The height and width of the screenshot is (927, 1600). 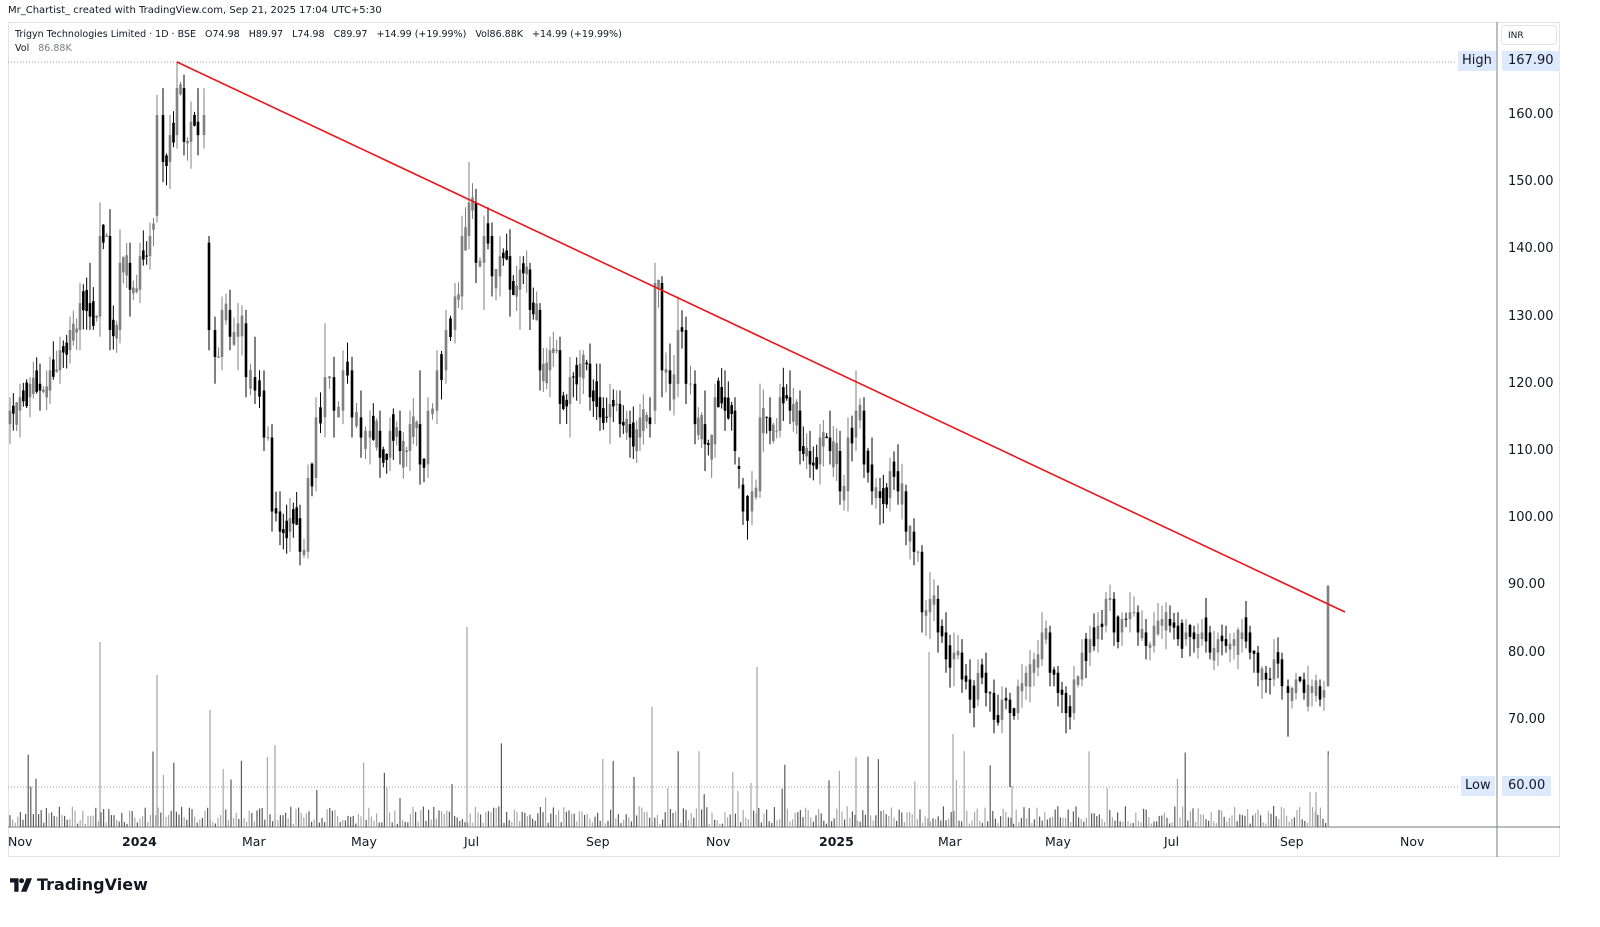 I want to click on price-tick: 160.00, so click(x=1531, y=114).